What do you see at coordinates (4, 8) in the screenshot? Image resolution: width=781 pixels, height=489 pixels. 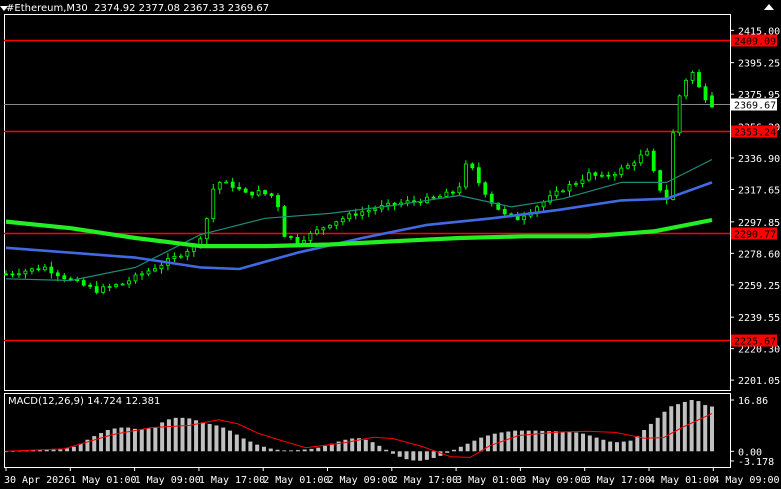 I see `symbol-dropdown-icon` at bounding box center [4, 8].